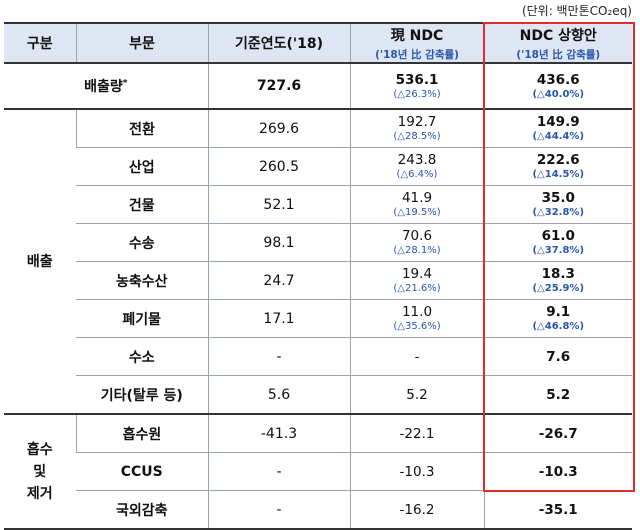  I want to click on total-current-cell: 536.1 (△26.3%), so click(416, 86).